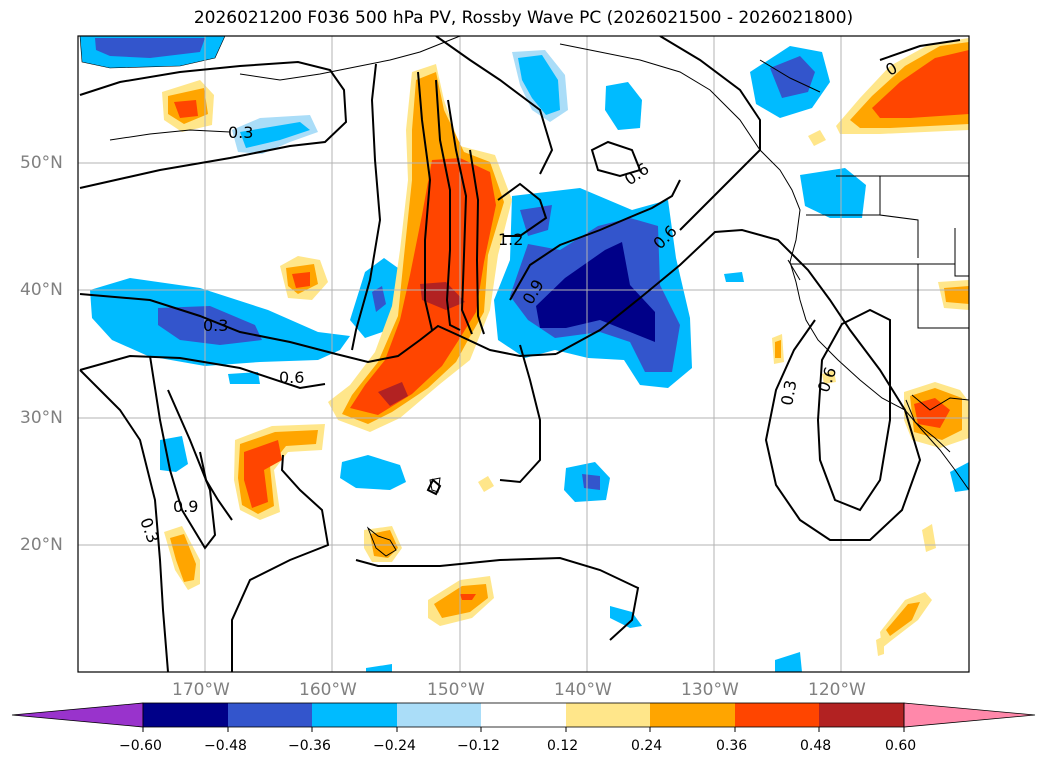 Image resolution: width=1047 pixels, height=765 pixels. What do you see at coordinates (710, 690) in the screenshot?
I see `lon-label-130w: 130°W` at bounding box center [710, 690].